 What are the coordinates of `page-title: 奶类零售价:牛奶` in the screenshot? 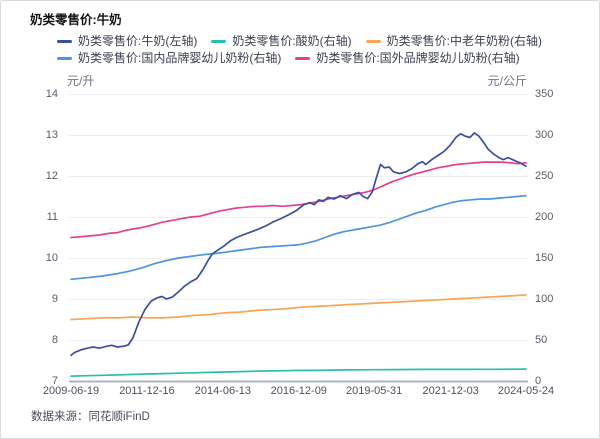 It's located at (76, 20).